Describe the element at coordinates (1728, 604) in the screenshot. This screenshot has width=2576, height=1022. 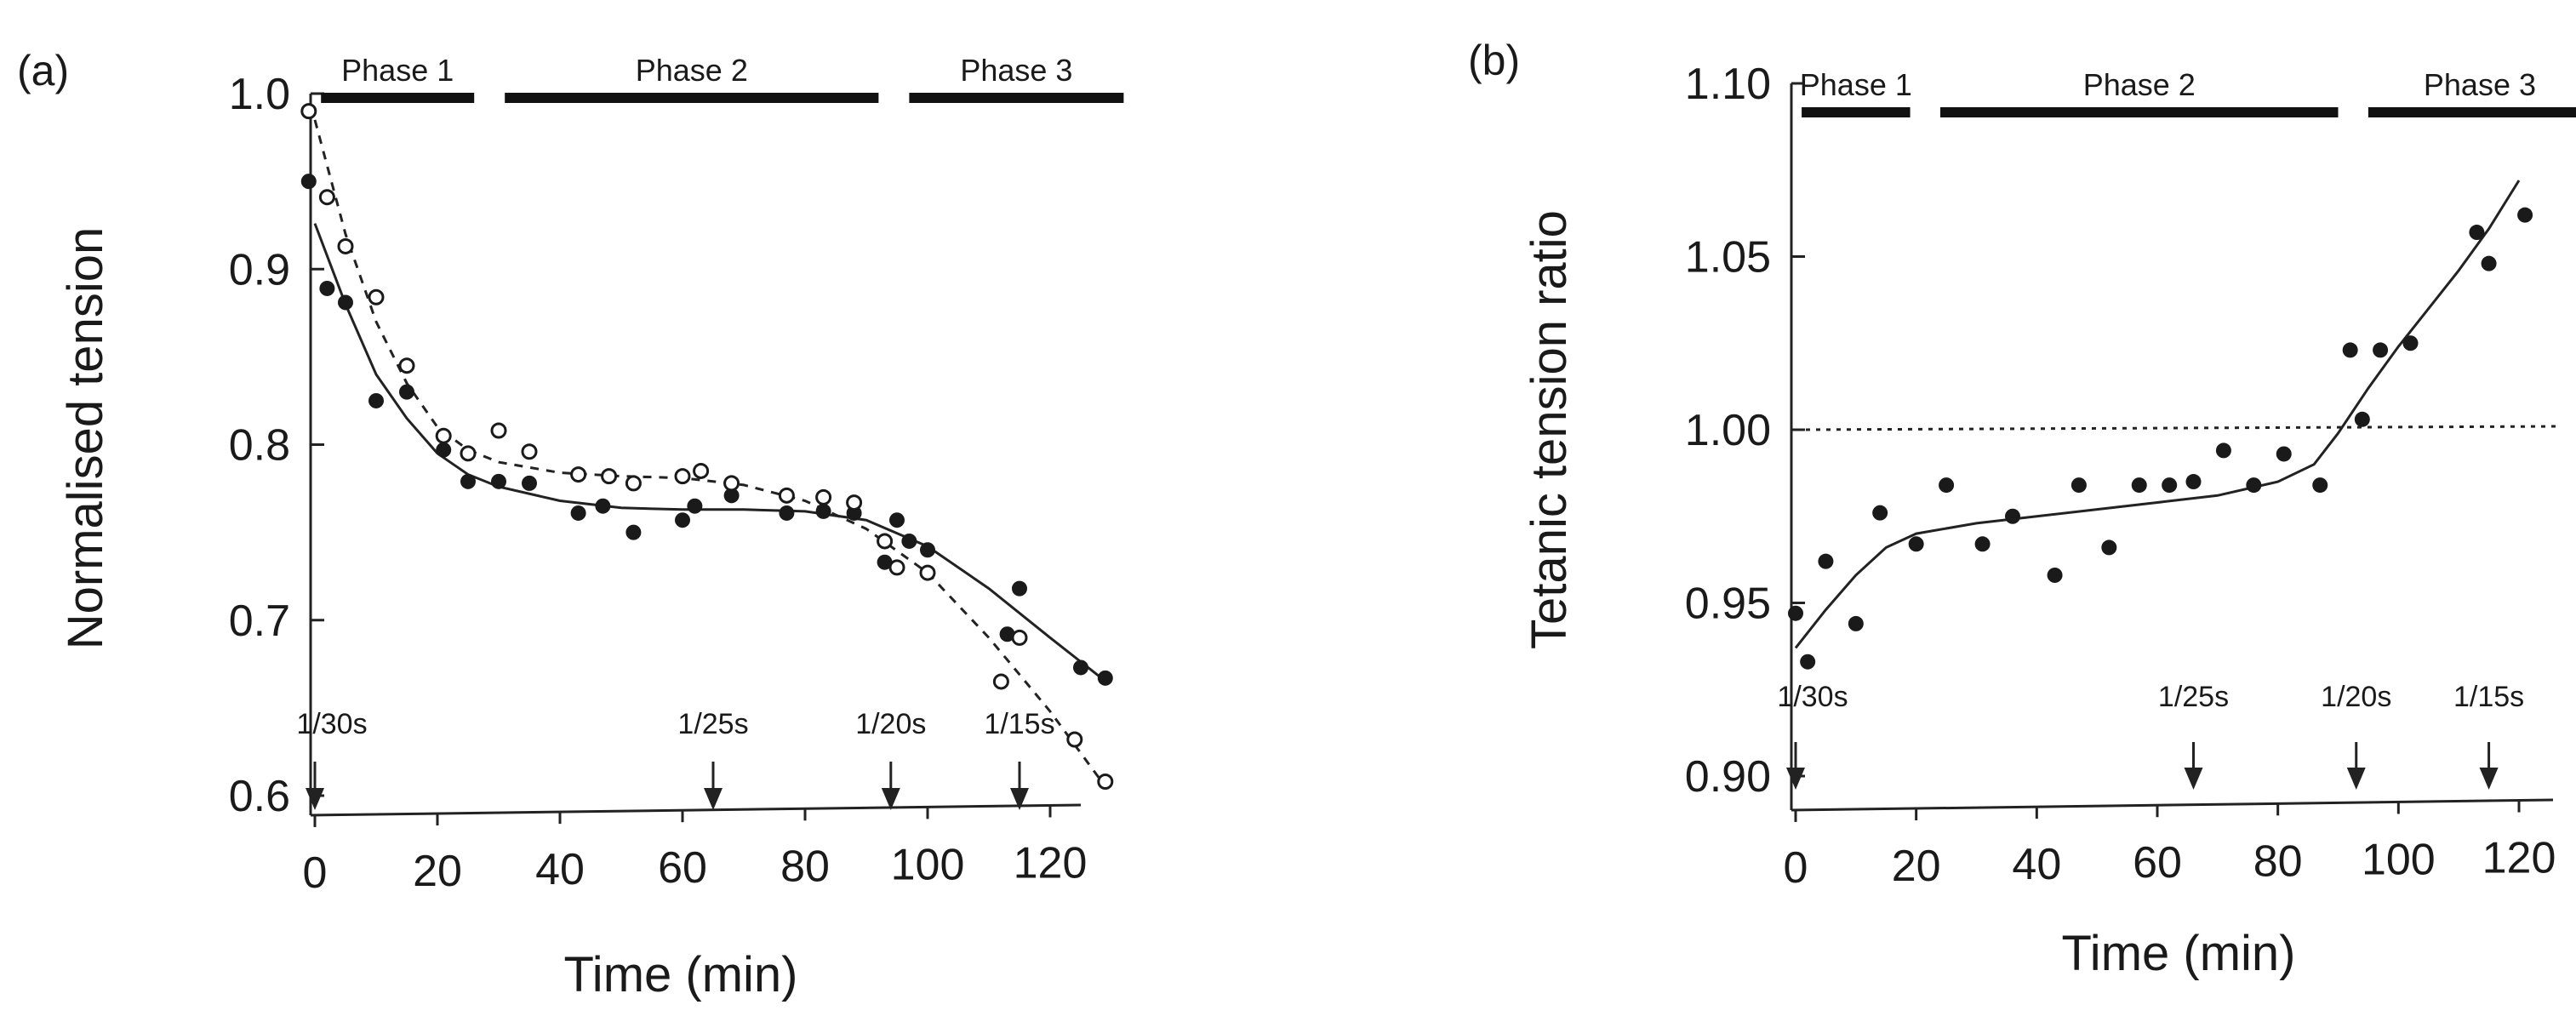
I see `y-tick-label: 0.95` at that location.